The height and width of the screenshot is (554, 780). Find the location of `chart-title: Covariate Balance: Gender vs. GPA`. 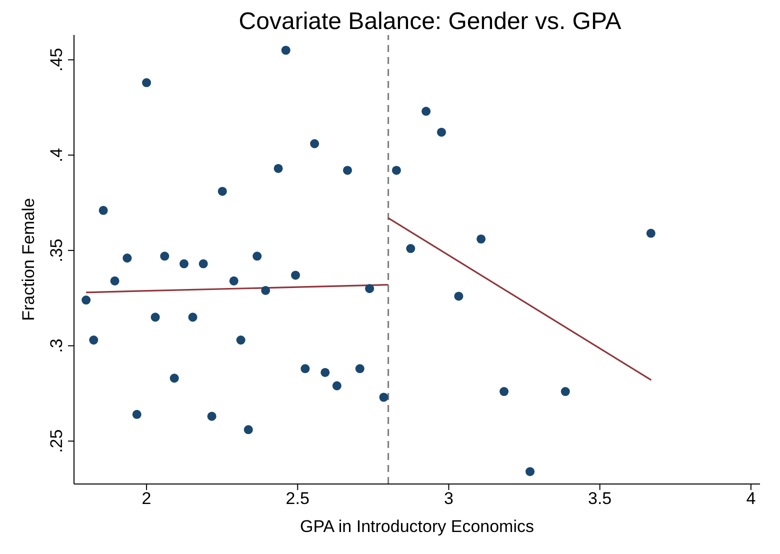

chart-title: Covariate Balance: Gender vs. GPA is located at coordinates (430, 22).